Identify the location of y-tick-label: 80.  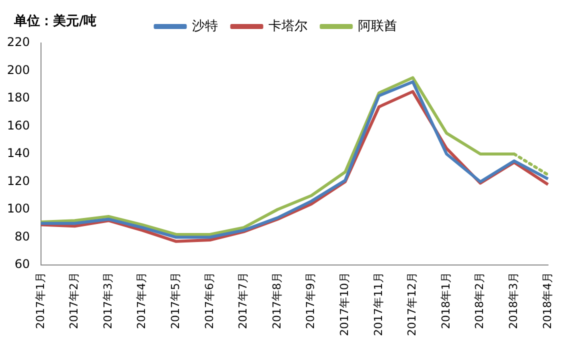
(22, 236).